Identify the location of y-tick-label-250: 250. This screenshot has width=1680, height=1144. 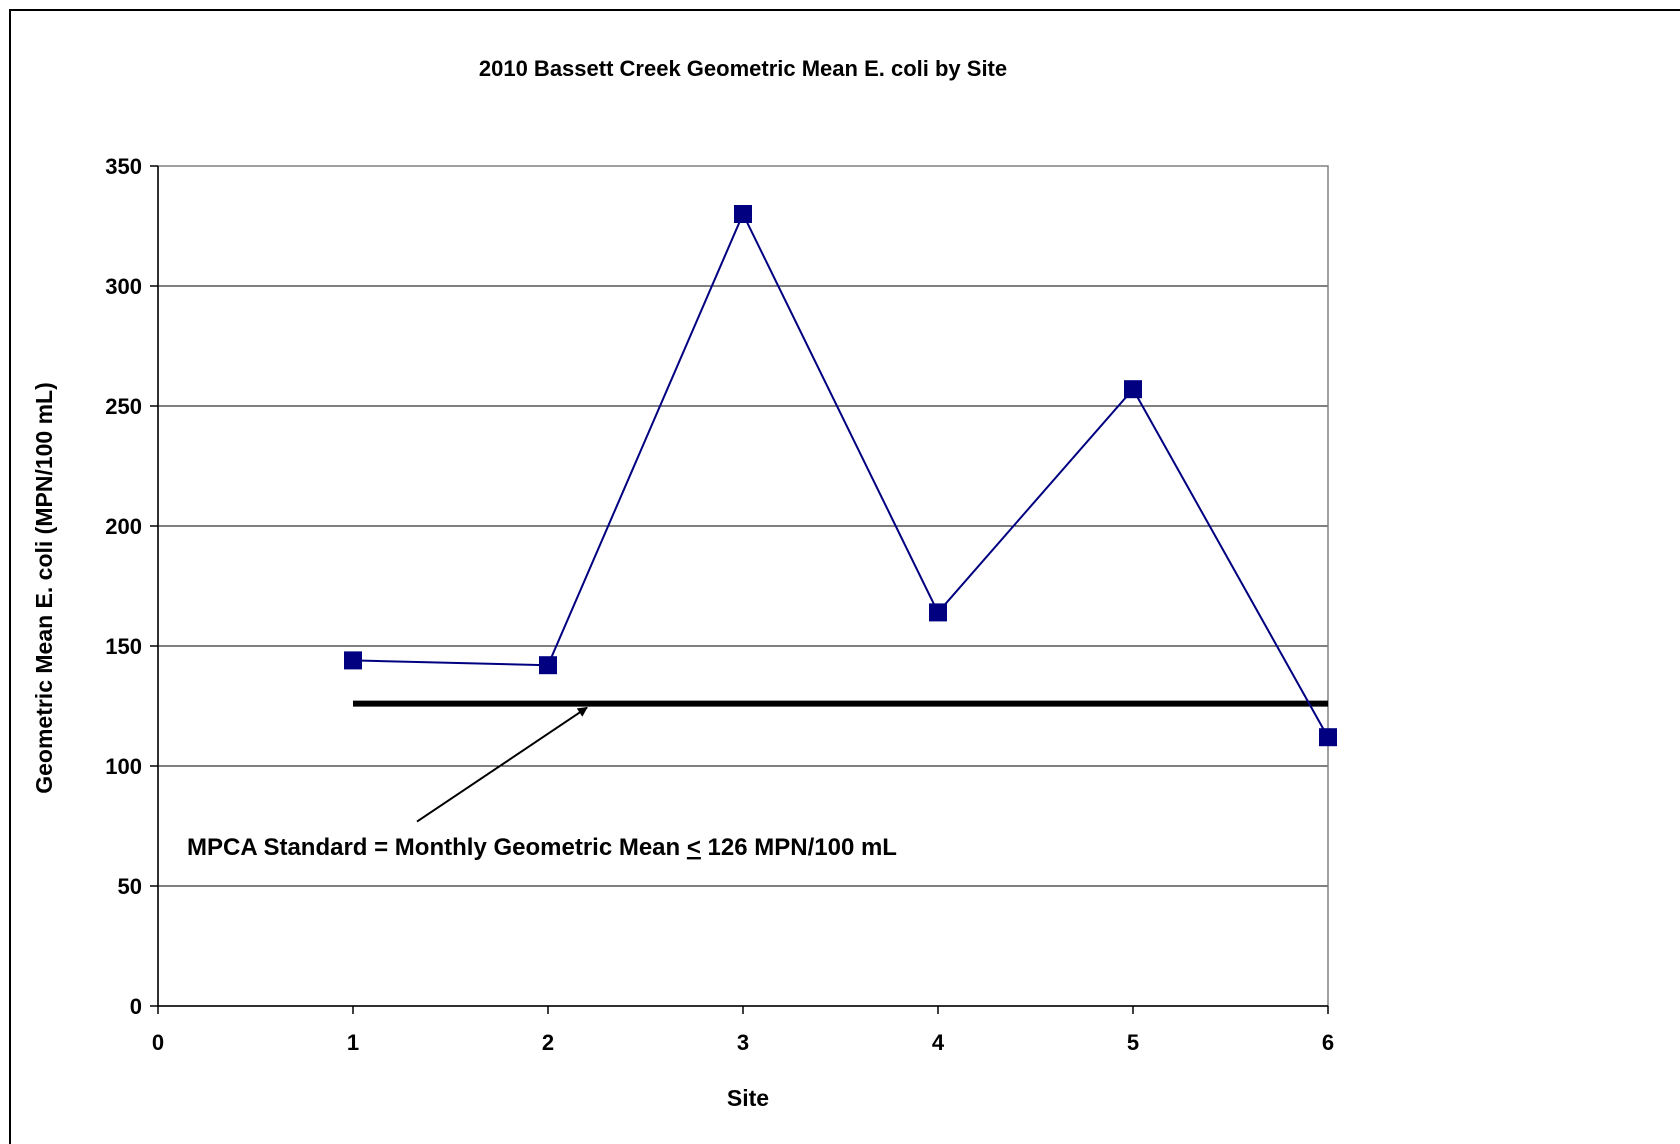
(123, 406).